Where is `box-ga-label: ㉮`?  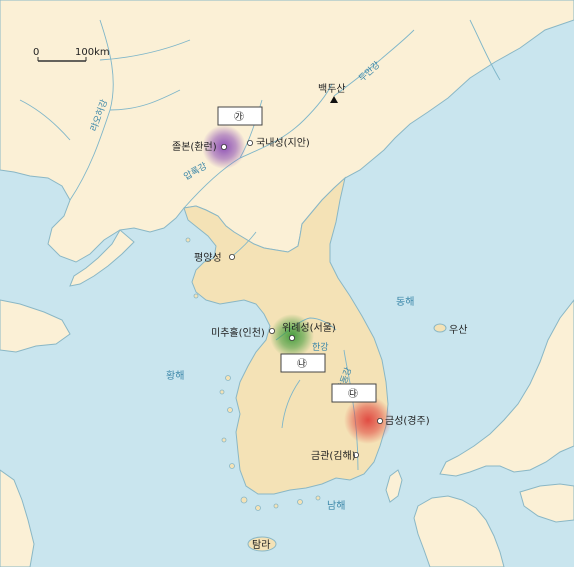
box-ga-label: ㉮ is located at coordinates (239, 117).